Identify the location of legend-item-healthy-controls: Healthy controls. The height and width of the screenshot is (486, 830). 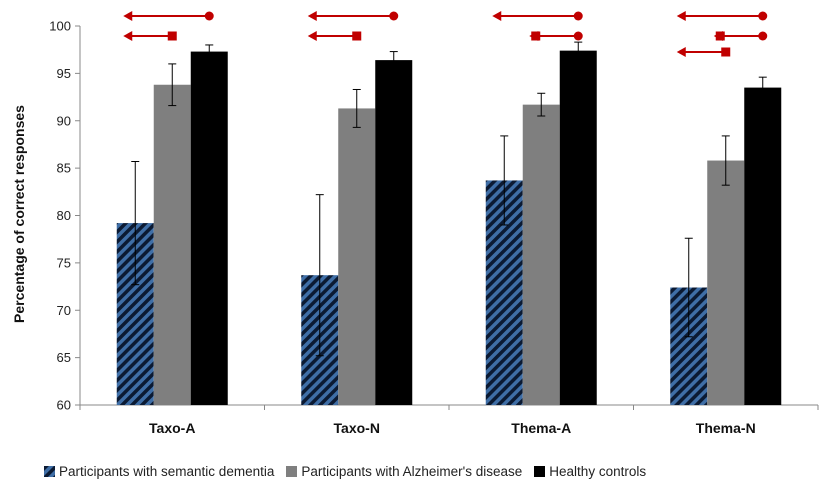
(590, 471).